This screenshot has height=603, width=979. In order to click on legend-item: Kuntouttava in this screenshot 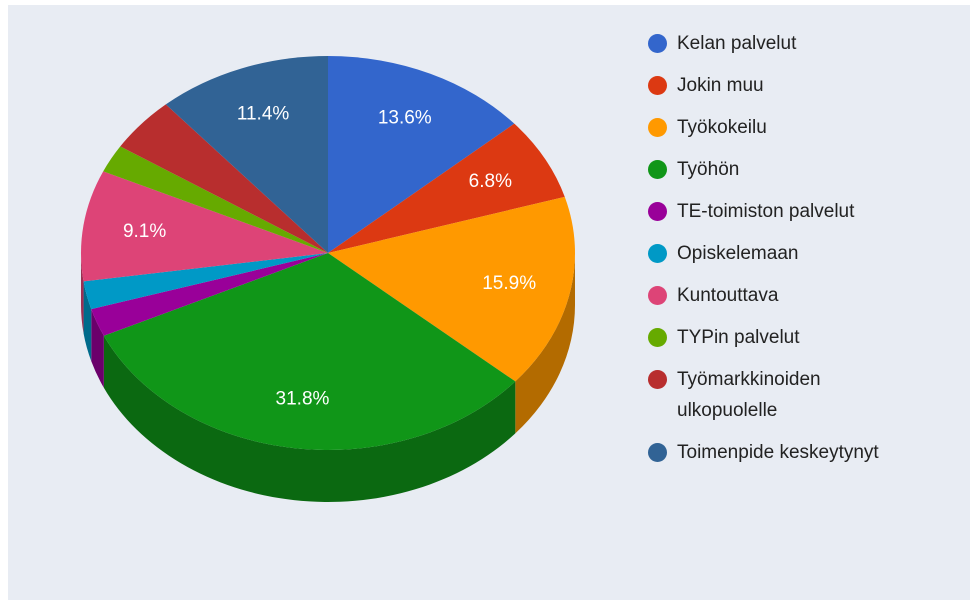, I will do `click(779, 295)`.